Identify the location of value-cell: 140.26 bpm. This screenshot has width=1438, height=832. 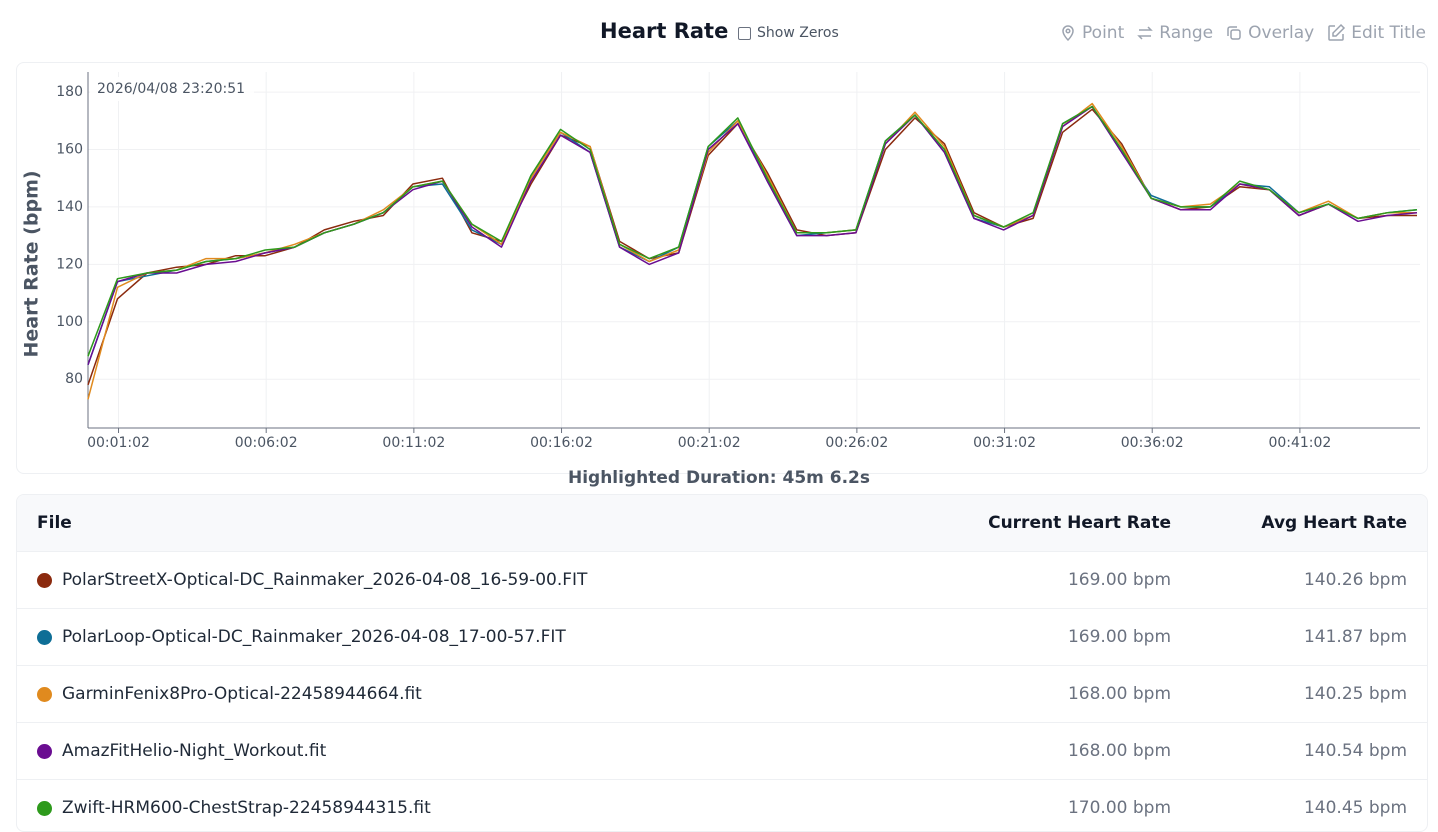
(1355, 580).